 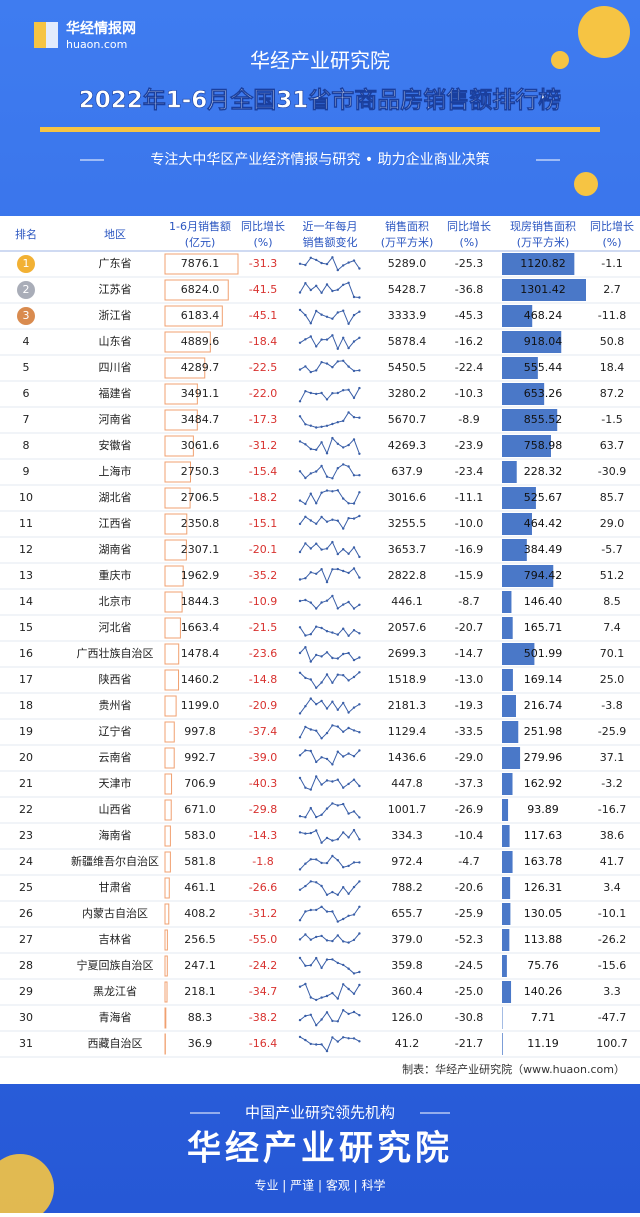 I want to click on stock-area-yoy: 18.4, so click(x=612, y=367).